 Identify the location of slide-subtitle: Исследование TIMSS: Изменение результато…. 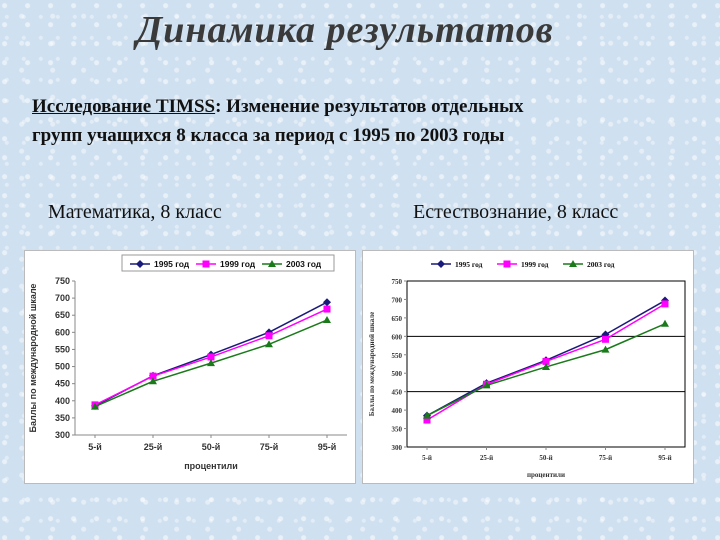
(367, 121).